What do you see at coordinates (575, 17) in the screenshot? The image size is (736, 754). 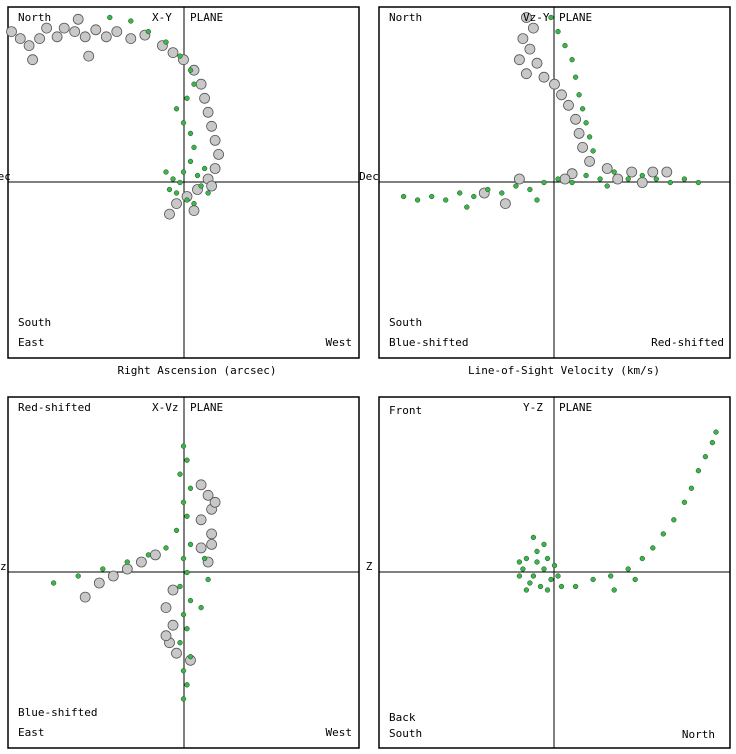 I see `plane-word: PLANE` at bounding box center [575, 17].